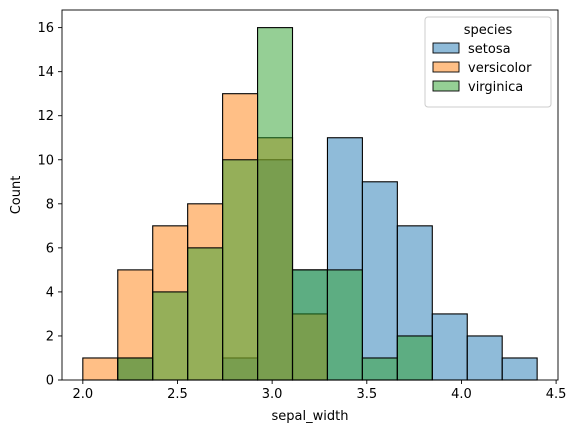 The image size is (570, 433). What do you see at coordinates (319, 391) in the screenshot?
I see `x-axis: 2.0 2.5 3.0 3.5 4.0 4.5` at bounding box center [319, 391].